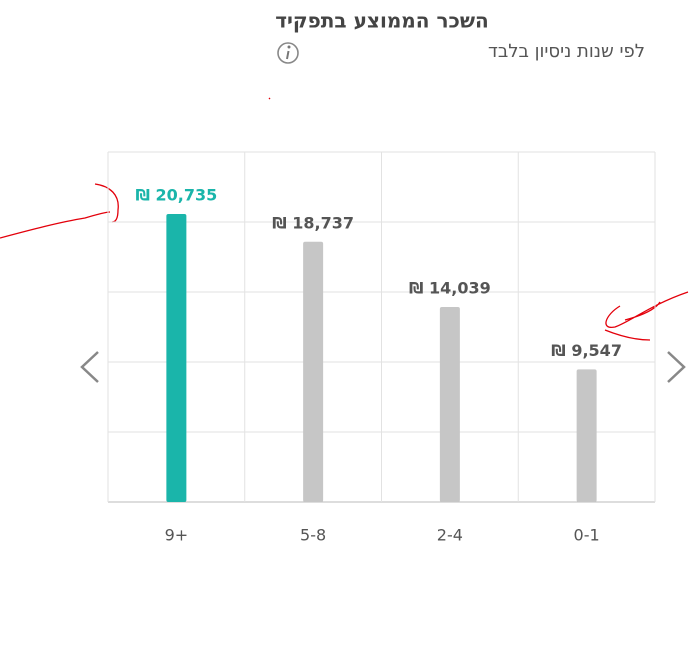 This screenshot has height=656, width=693. Describe the element at coordinates (313, 535) in the screenshot. I see `x-tick-label: 5-8` at that location.